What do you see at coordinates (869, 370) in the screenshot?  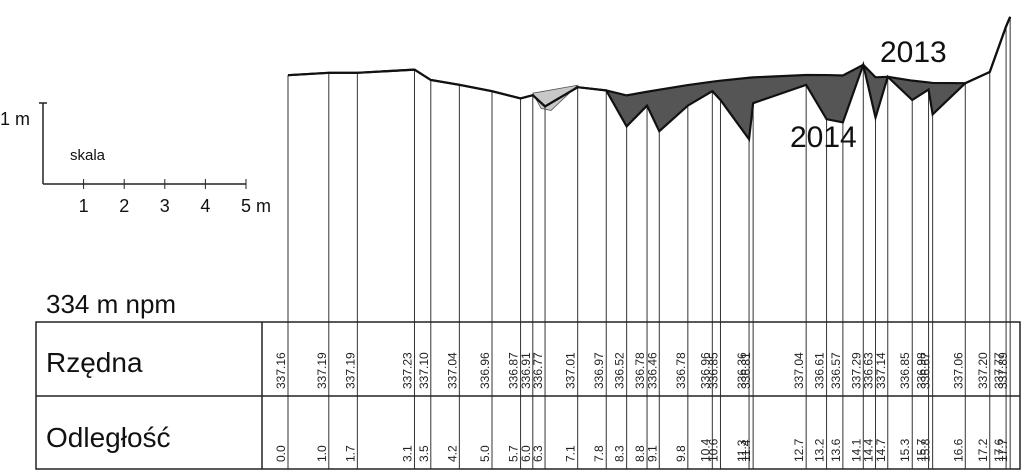 I see `elevation-value: 336.63` at bounding box center [869, 370].